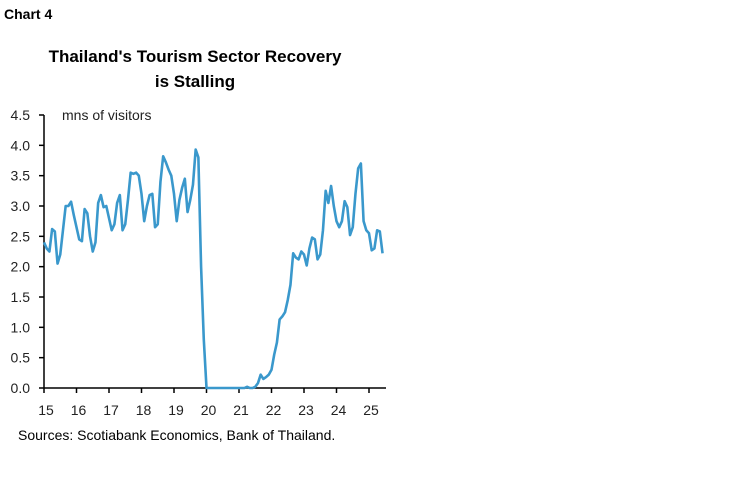  I want to click on y-axis-label: mns of visitors, so click(106, 115).